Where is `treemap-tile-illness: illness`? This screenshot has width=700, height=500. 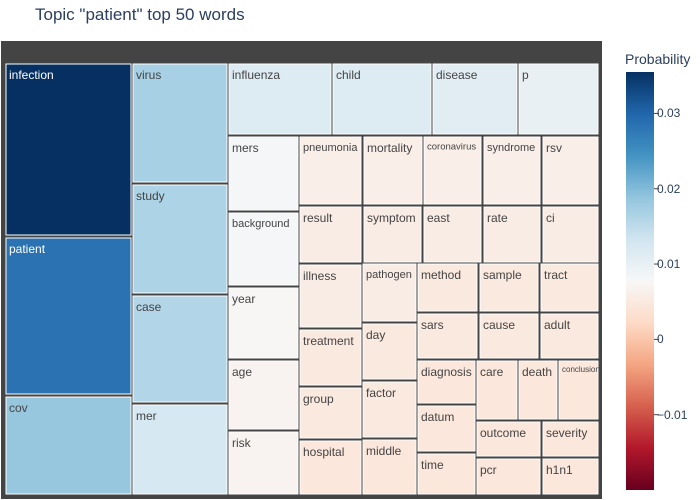
treemap-tile-illness: illness is located at coordinates (330, 296).